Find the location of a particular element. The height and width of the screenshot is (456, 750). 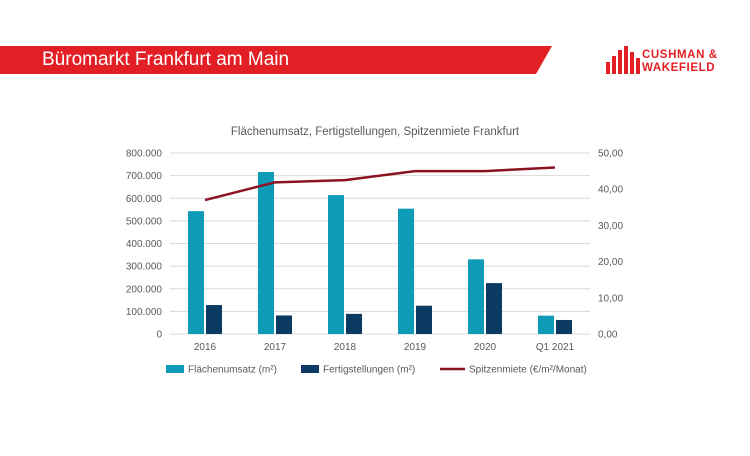

x-tick-label: Q1 2021 is located at coordinates (555, 347).